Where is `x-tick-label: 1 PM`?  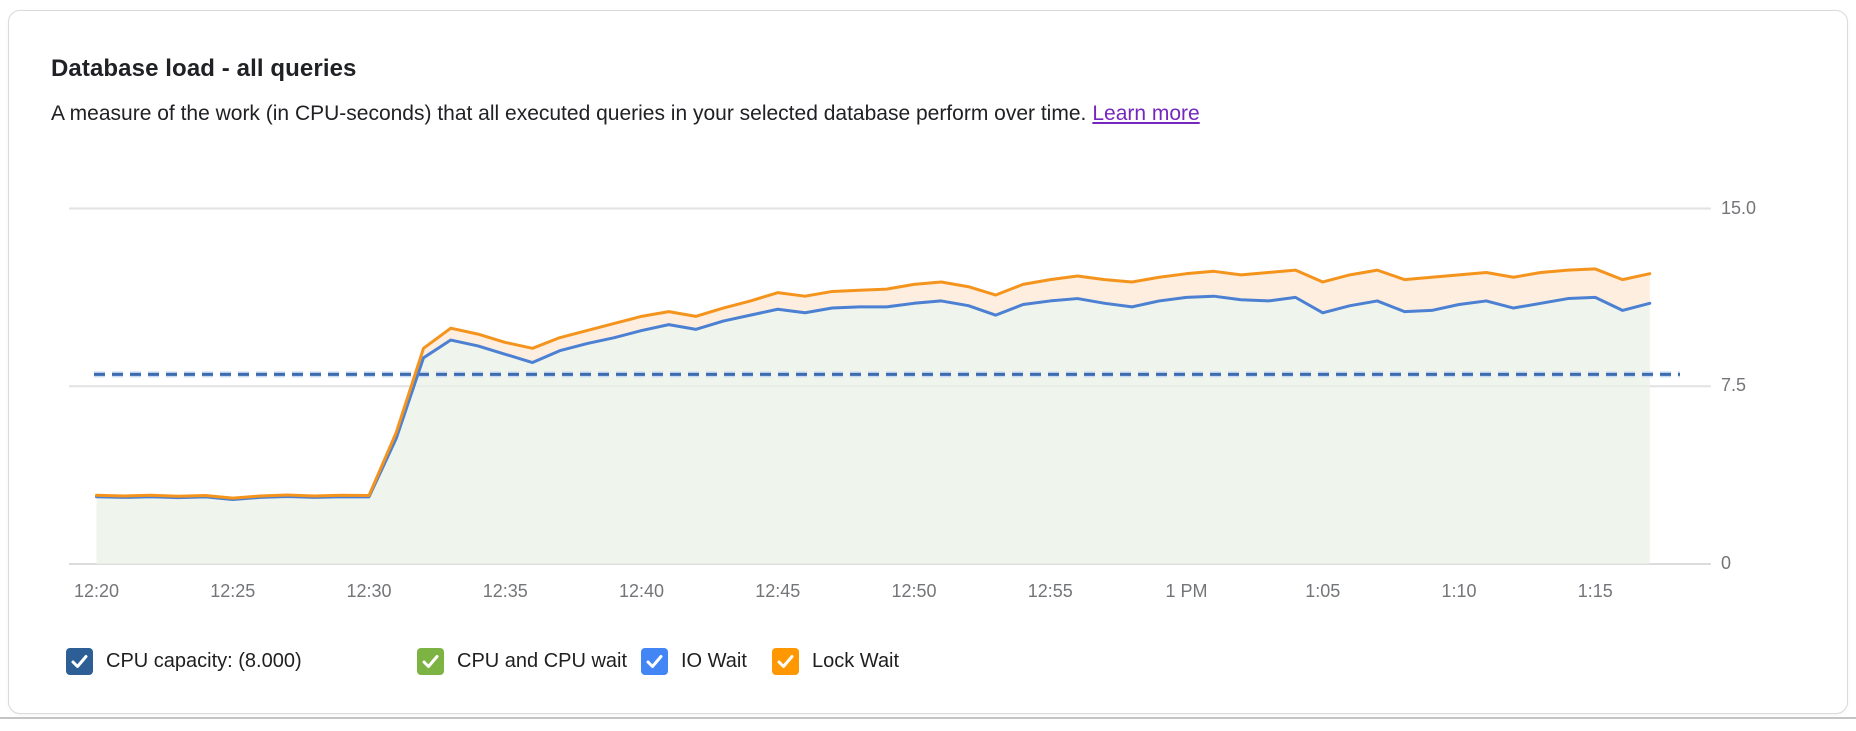 x-tick-label: 1 PM is located at coordinates (1186, 591).